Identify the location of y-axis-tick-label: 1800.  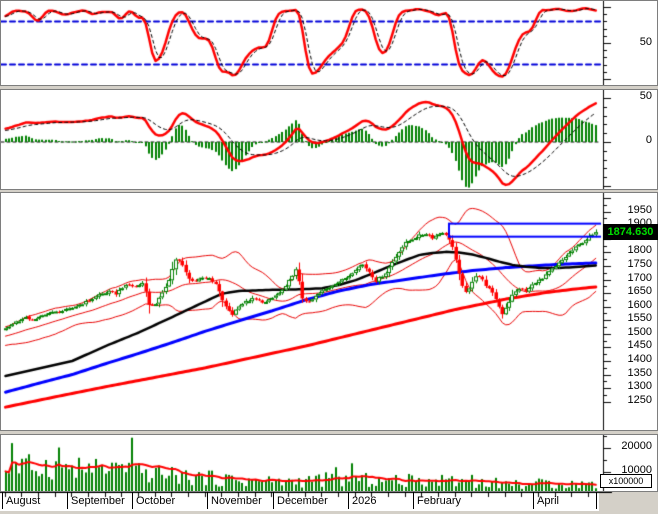
(639, 250).